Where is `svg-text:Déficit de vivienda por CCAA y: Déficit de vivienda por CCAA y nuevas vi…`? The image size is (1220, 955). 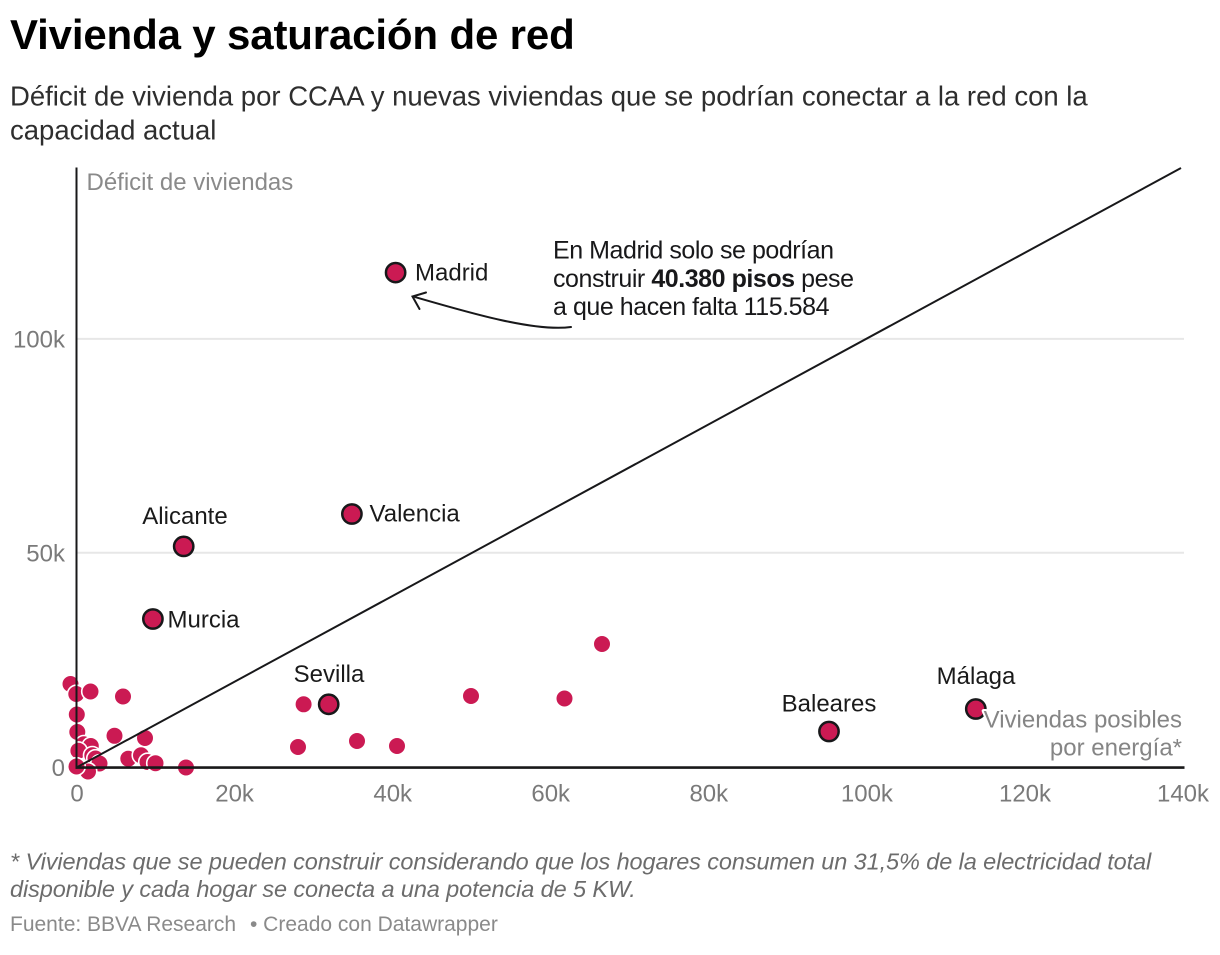
svg-text:Déficit de vivienda por CCAA y: Déficit de vivienda por CCAA y nuevas vi… is located at coordinates (549, 96).